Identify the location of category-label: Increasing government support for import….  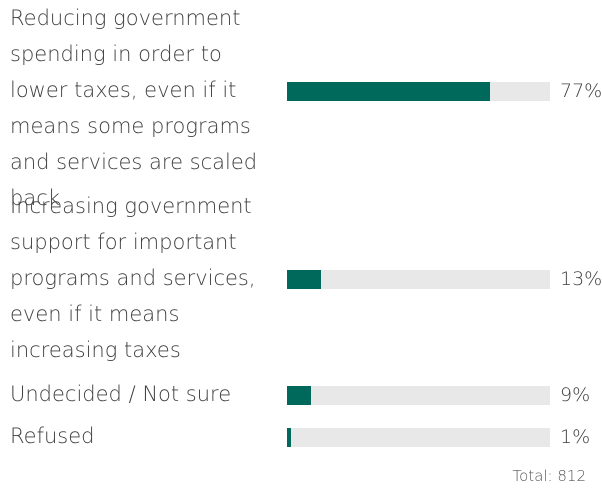
(133, 278).